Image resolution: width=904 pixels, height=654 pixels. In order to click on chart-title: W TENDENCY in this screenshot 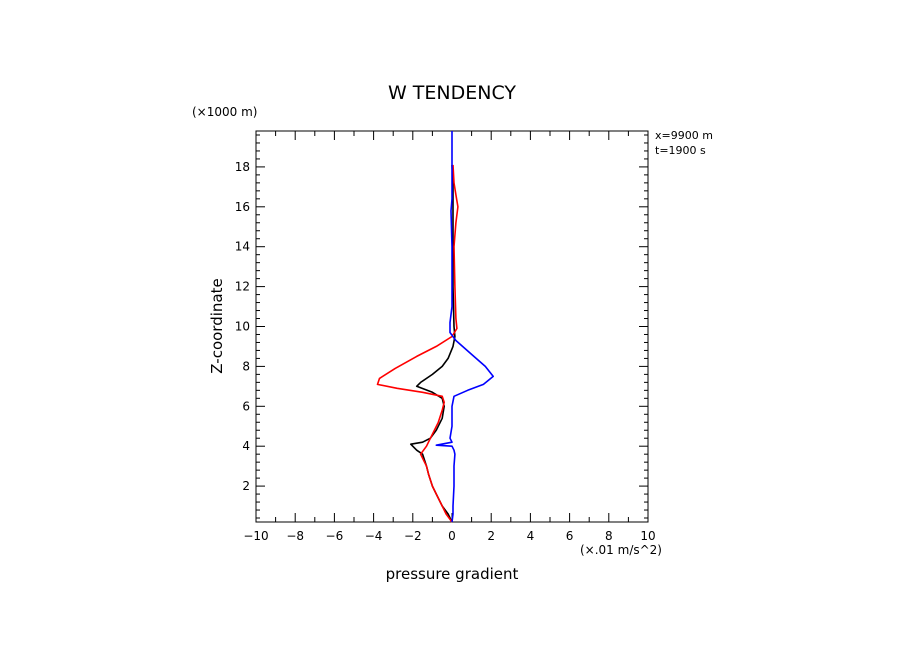, I will do `click(452, 93)`.